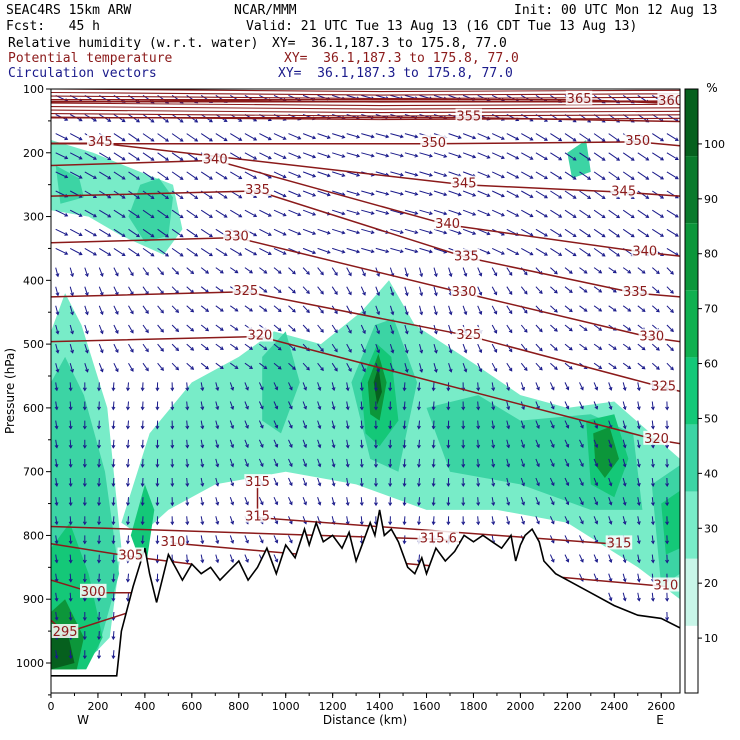 The height and width of the screenshot is (740, 740). What do you see at coordinates (711, 638) in the screenshot?
I see `colorbar-tick-label: 10` at bounding box center [711, 638].